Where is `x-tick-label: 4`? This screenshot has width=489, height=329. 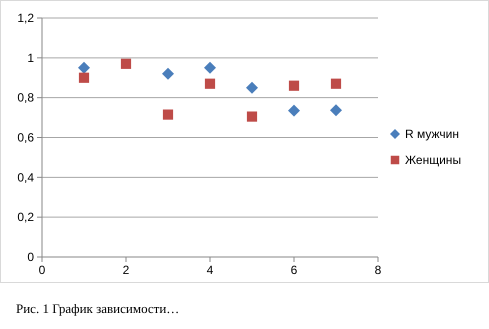 x-tick-label: 4 is located at coordinates (210, 270).